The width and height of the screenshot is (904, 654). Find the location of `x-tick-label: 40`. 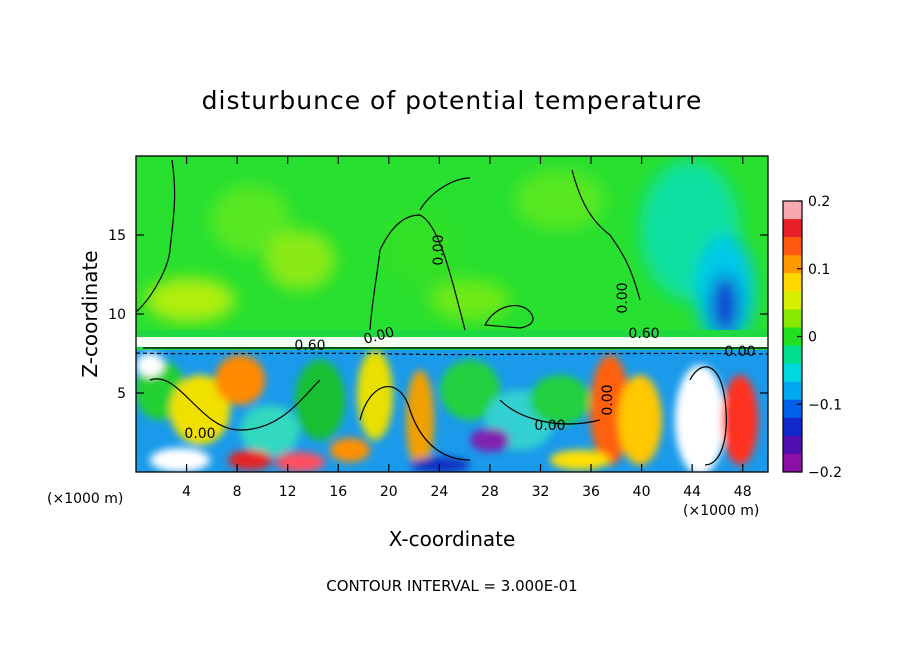

x-tick-label: 40 is located at coordinates (642, 492).